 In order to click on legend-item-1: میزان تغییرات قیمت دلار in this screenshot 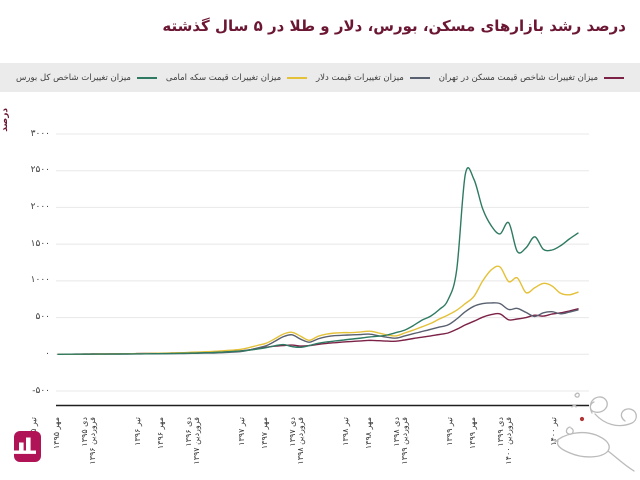, I will do `click(373, 78)`.